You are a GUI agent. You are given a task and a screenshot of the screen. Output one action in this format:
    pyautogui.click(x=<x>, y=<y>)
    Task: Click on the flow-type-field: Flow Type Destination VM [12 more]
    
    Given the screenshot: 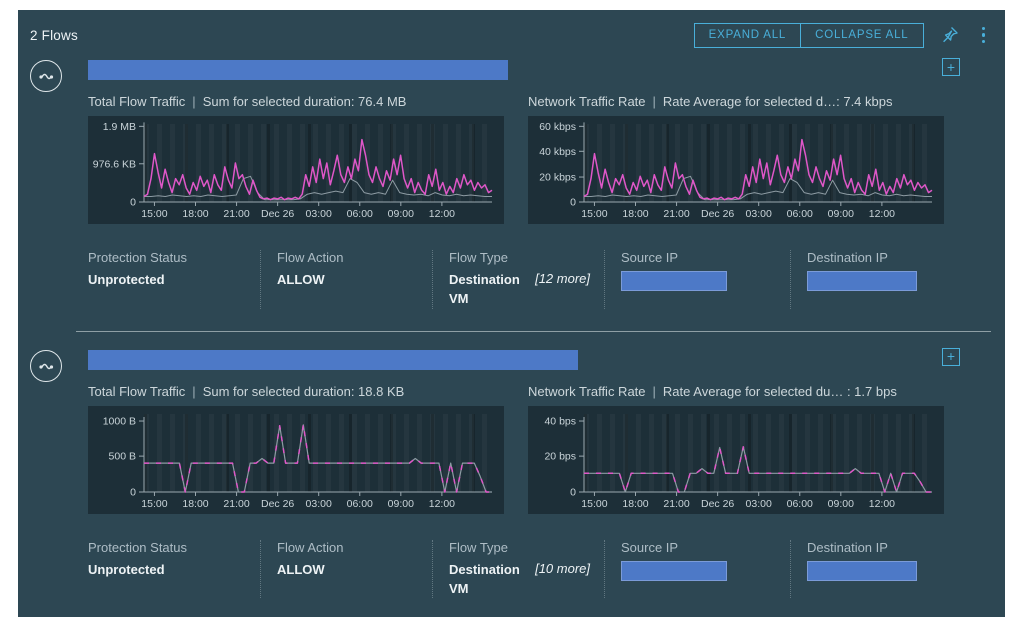 What is the action you would take?
    pyautogui.click(x=518, y=279)
    